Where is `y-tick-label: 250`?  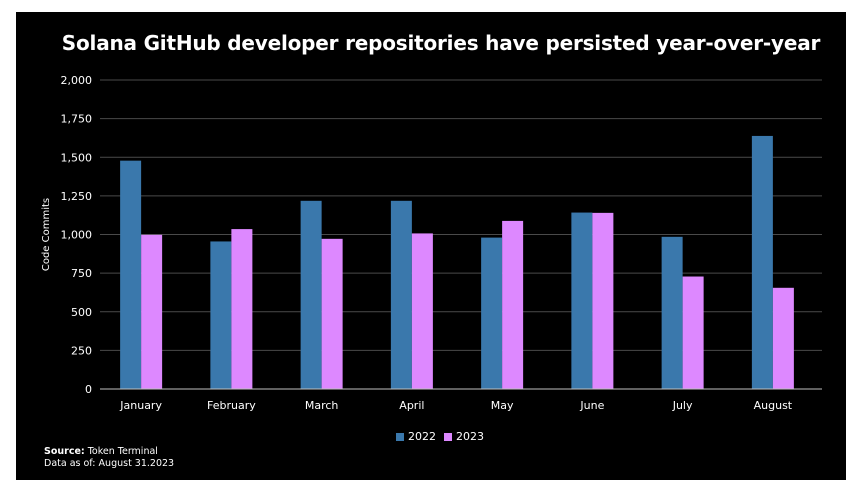 y-tick-label: 250 is located at coordinates (81, 350).